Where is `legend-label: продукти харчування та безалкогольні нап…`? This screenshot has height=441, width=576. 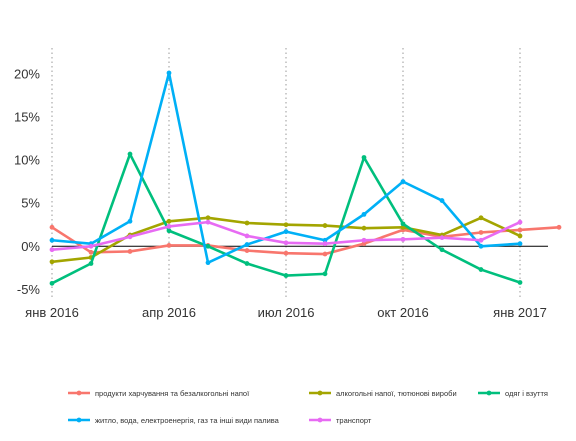
legend-label: продукти харчування та безалкогольні нап… is located at coordinates (172, 393).